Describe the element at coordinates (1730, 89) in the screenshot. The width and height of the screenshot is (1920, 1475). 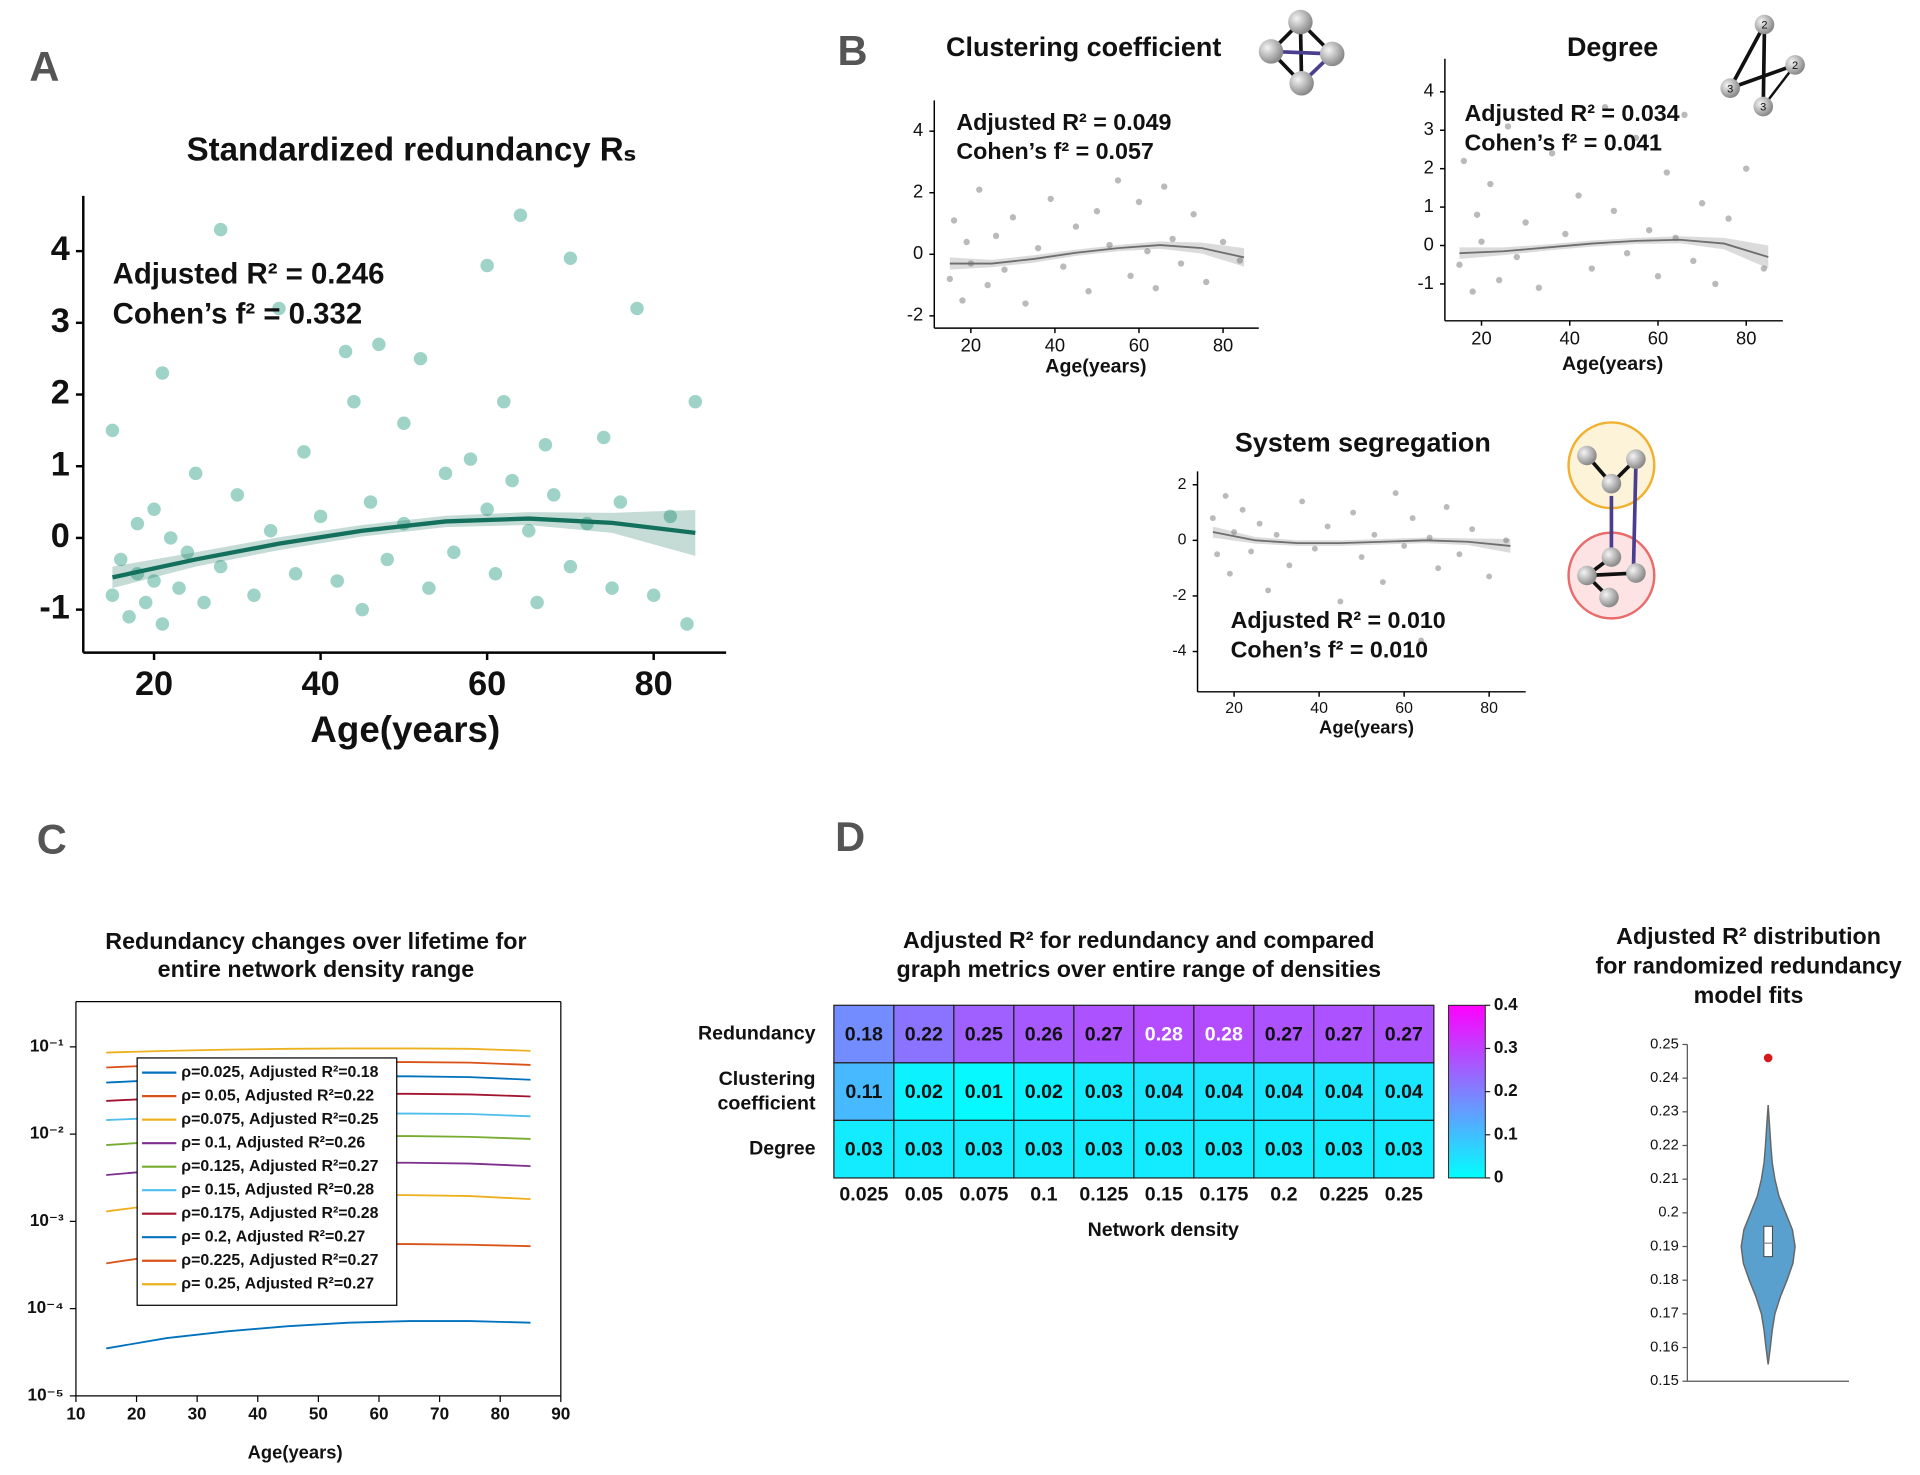
I see `node-label: 3` at that location.